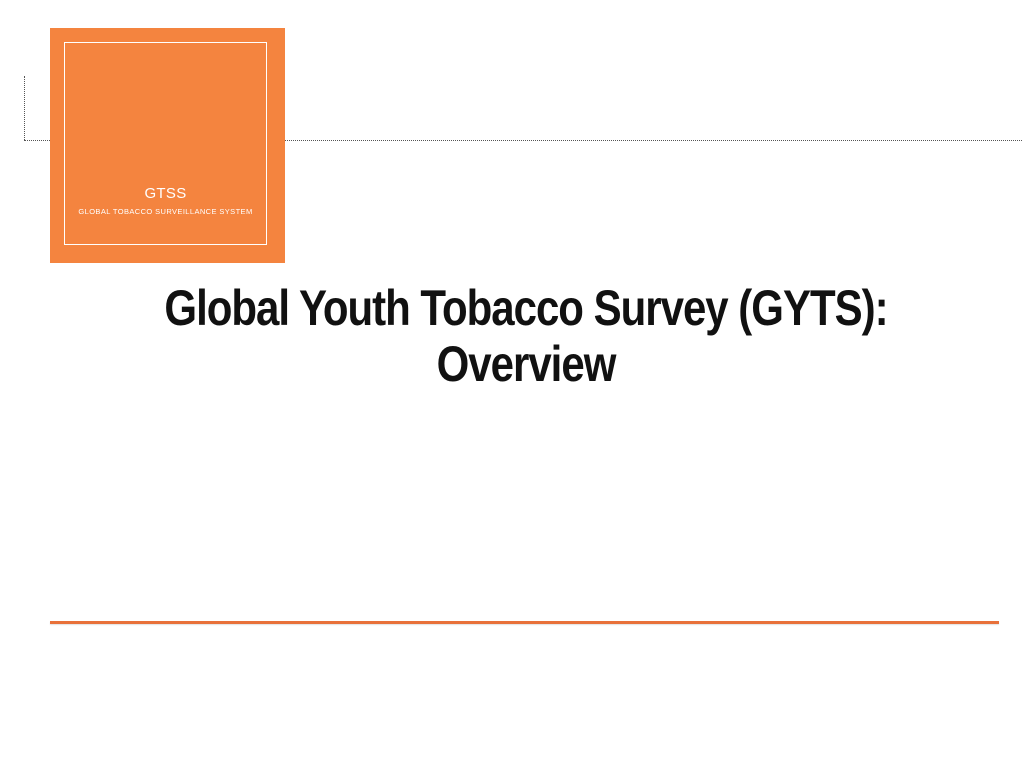  What do you see at coordinates (165, 211) in the screenshot?
I see `logo-subtitle: GLOBAL TOBACCO SURVEILLANCE SYSTEM` at bounding box center [165, 211].